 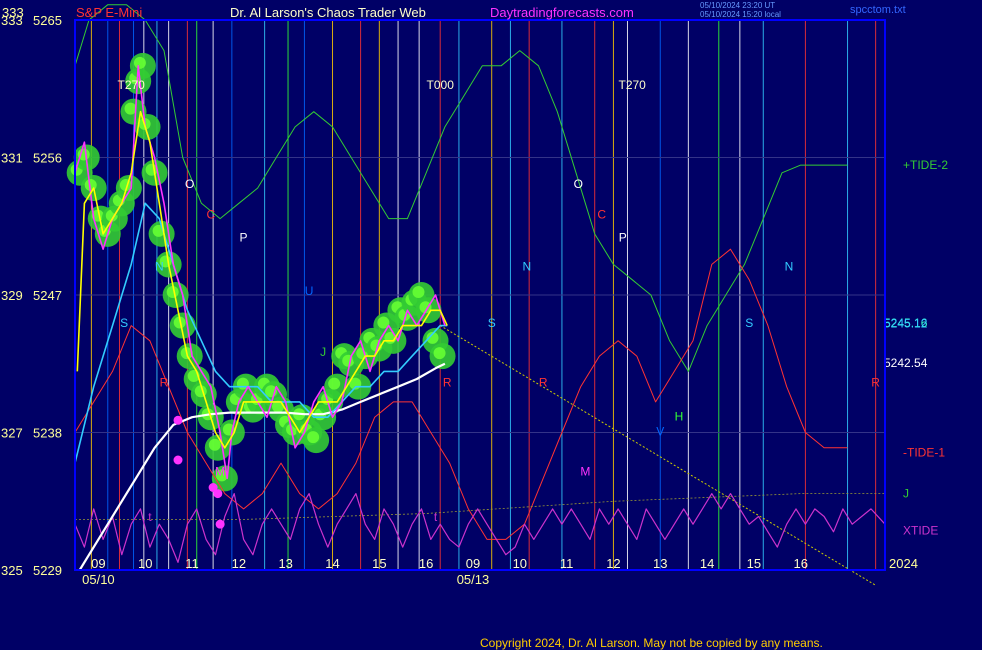 What do you see at coordinates (47, 570) in the screenshot?
I see `y-tick-price-4: 5229` at bounding box center [47, 570].